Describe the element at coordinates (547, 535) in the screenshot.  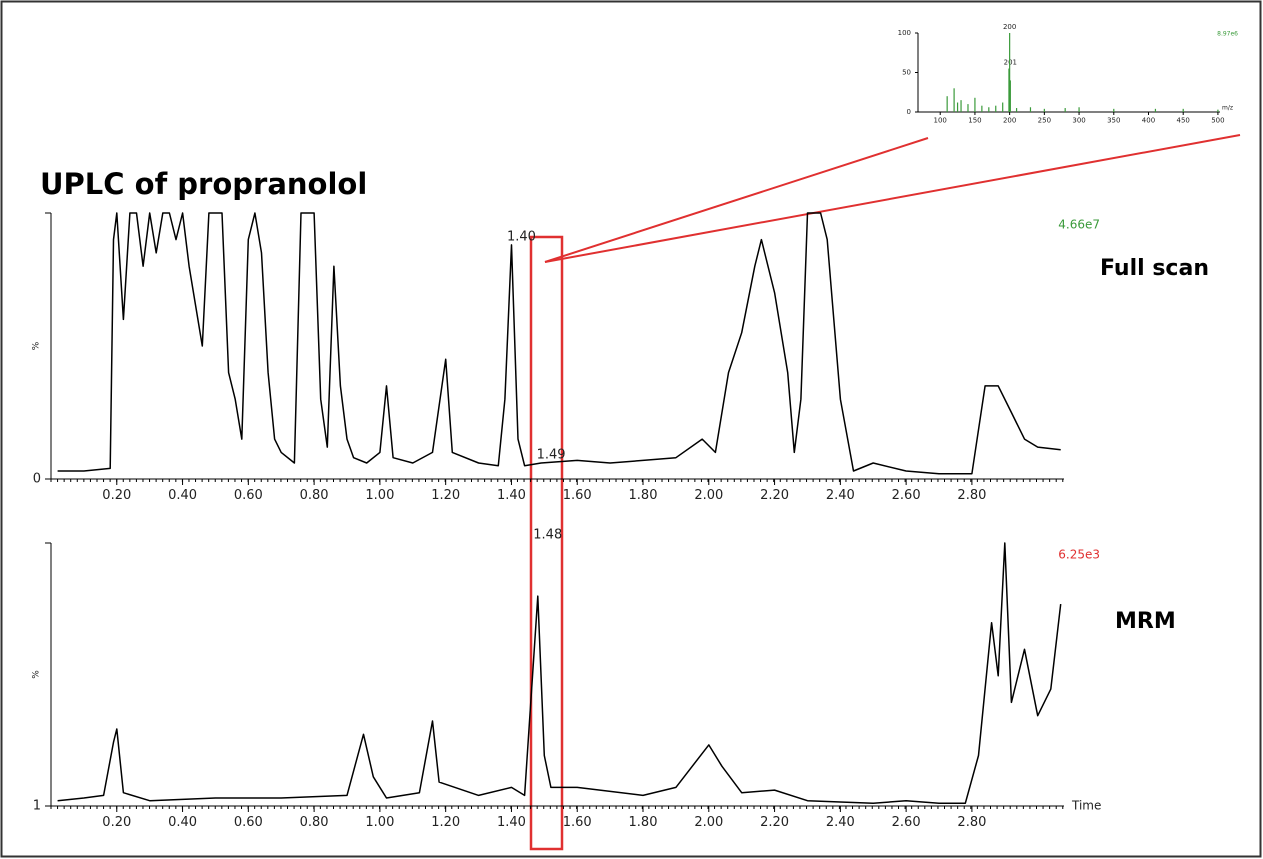
I see `peak-label: 1.48` at that location.